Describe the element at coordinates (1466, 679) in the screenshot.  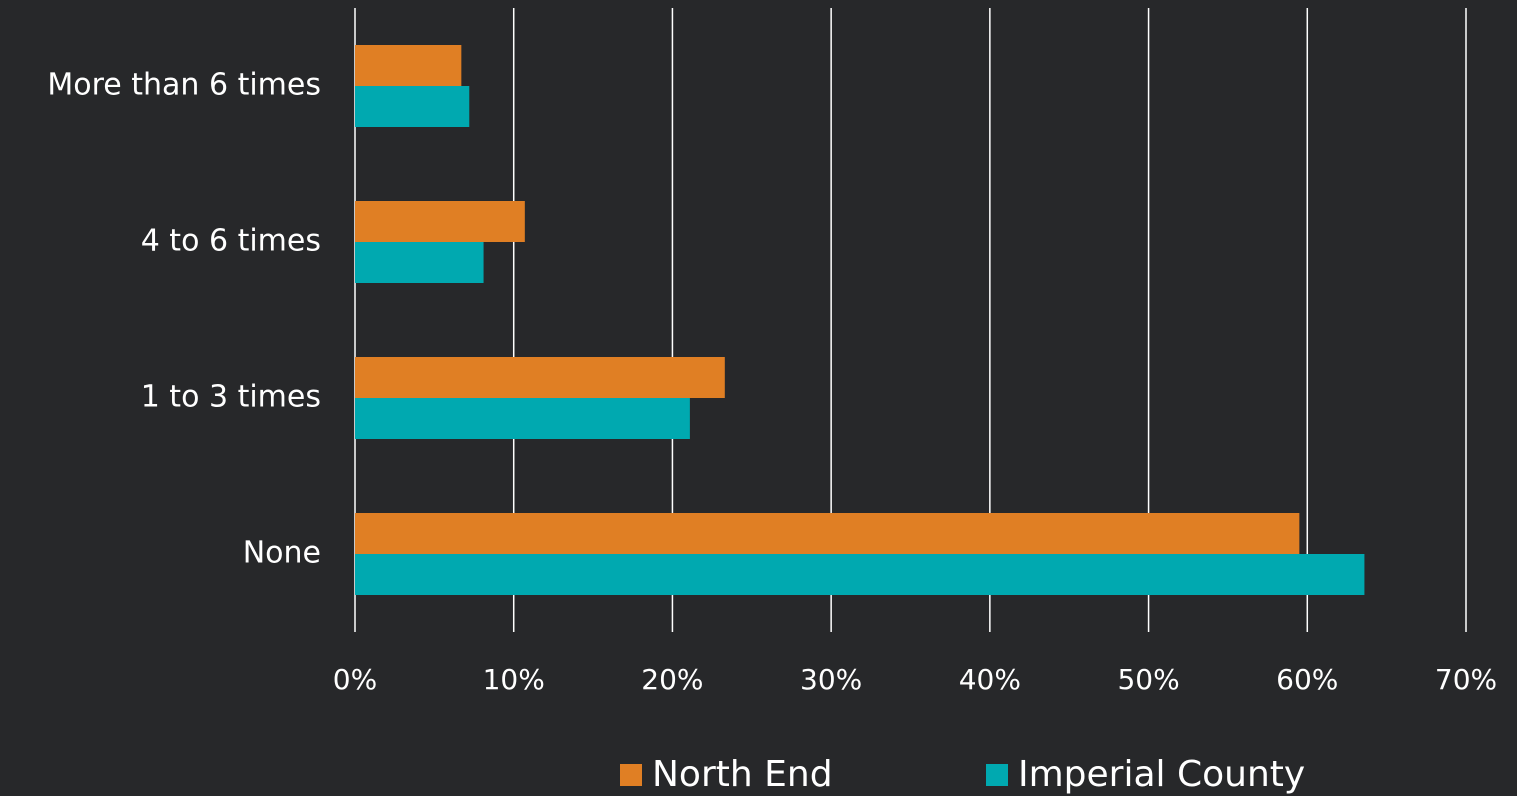
I see `x-tick-label: 70%` at that location.